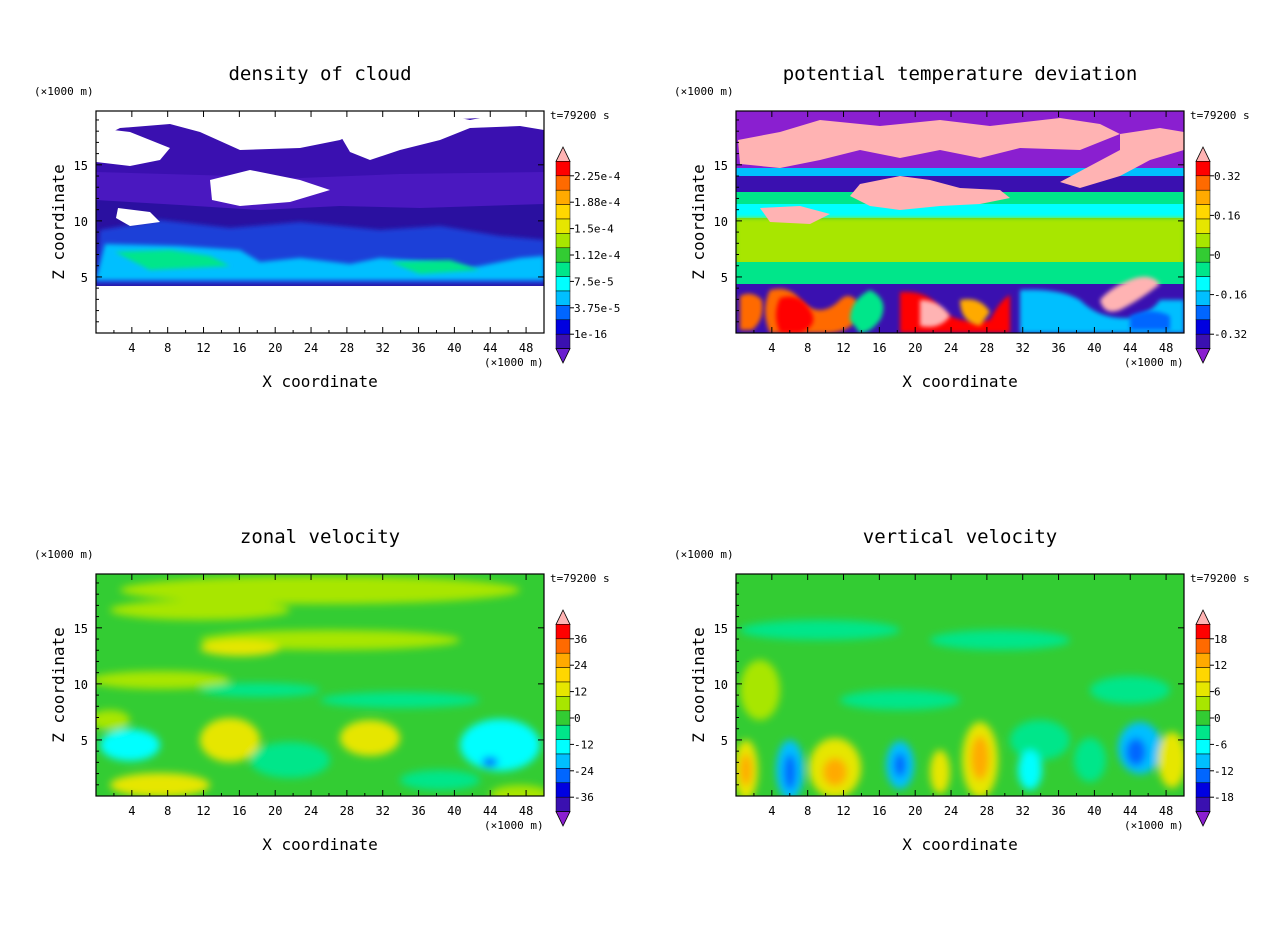  I want to click on colorbar-label: 1.88e-4, so click(597, 202).